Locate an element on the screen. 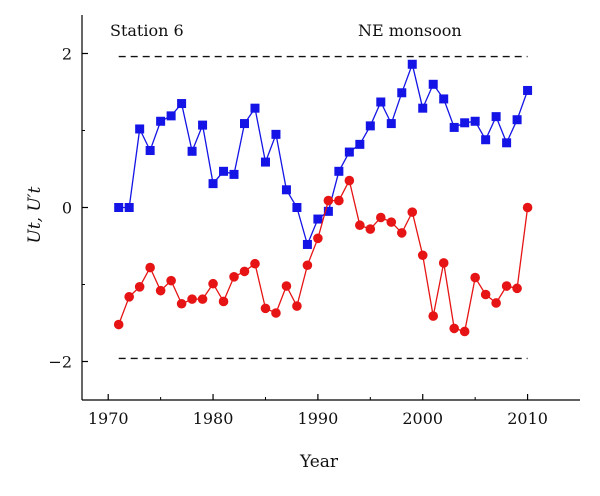 The image size is (600, 496). y-axis-title: Ut, U′t is located at coordinates (35, 214).